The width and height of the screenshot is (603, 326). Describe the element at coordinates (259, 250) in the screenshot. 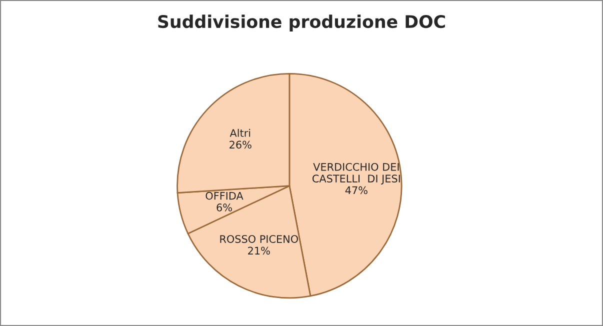

I see `data-label: 21%` at that location.